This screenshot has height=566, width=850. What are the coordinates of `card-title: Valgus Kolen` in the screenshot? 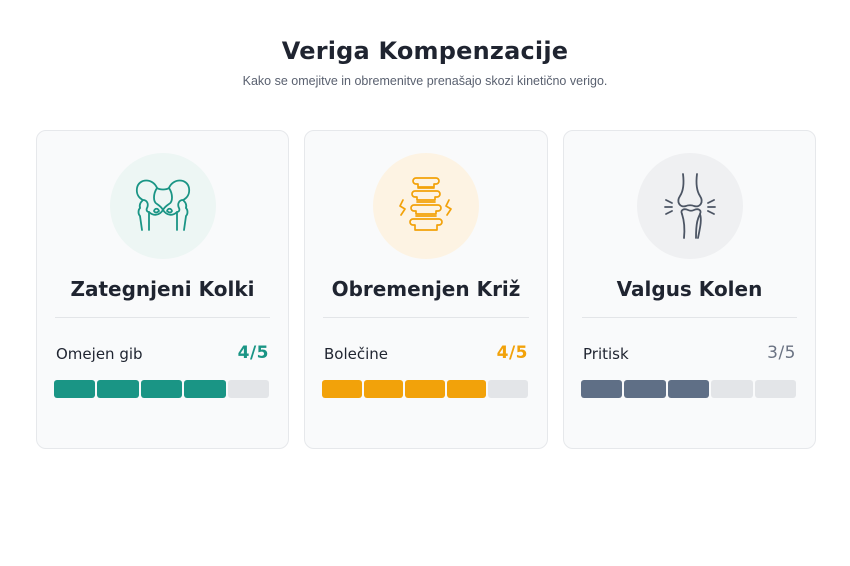 It's located at (689, 289).